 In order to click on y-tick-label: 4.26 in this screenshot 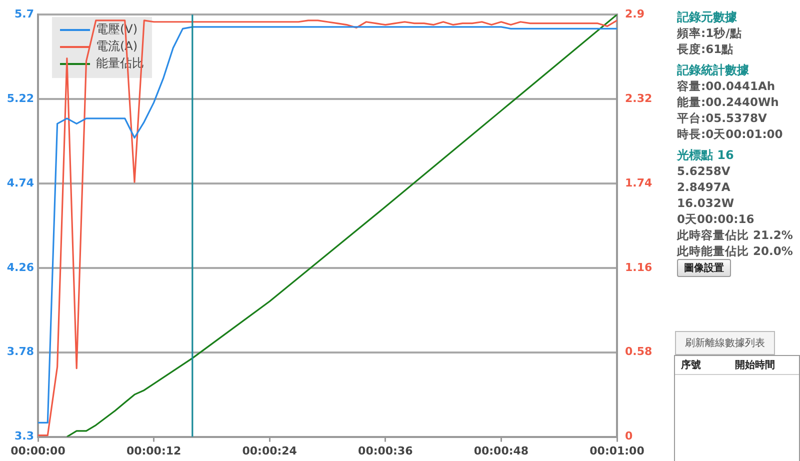, I will do `click(20, 267)`.